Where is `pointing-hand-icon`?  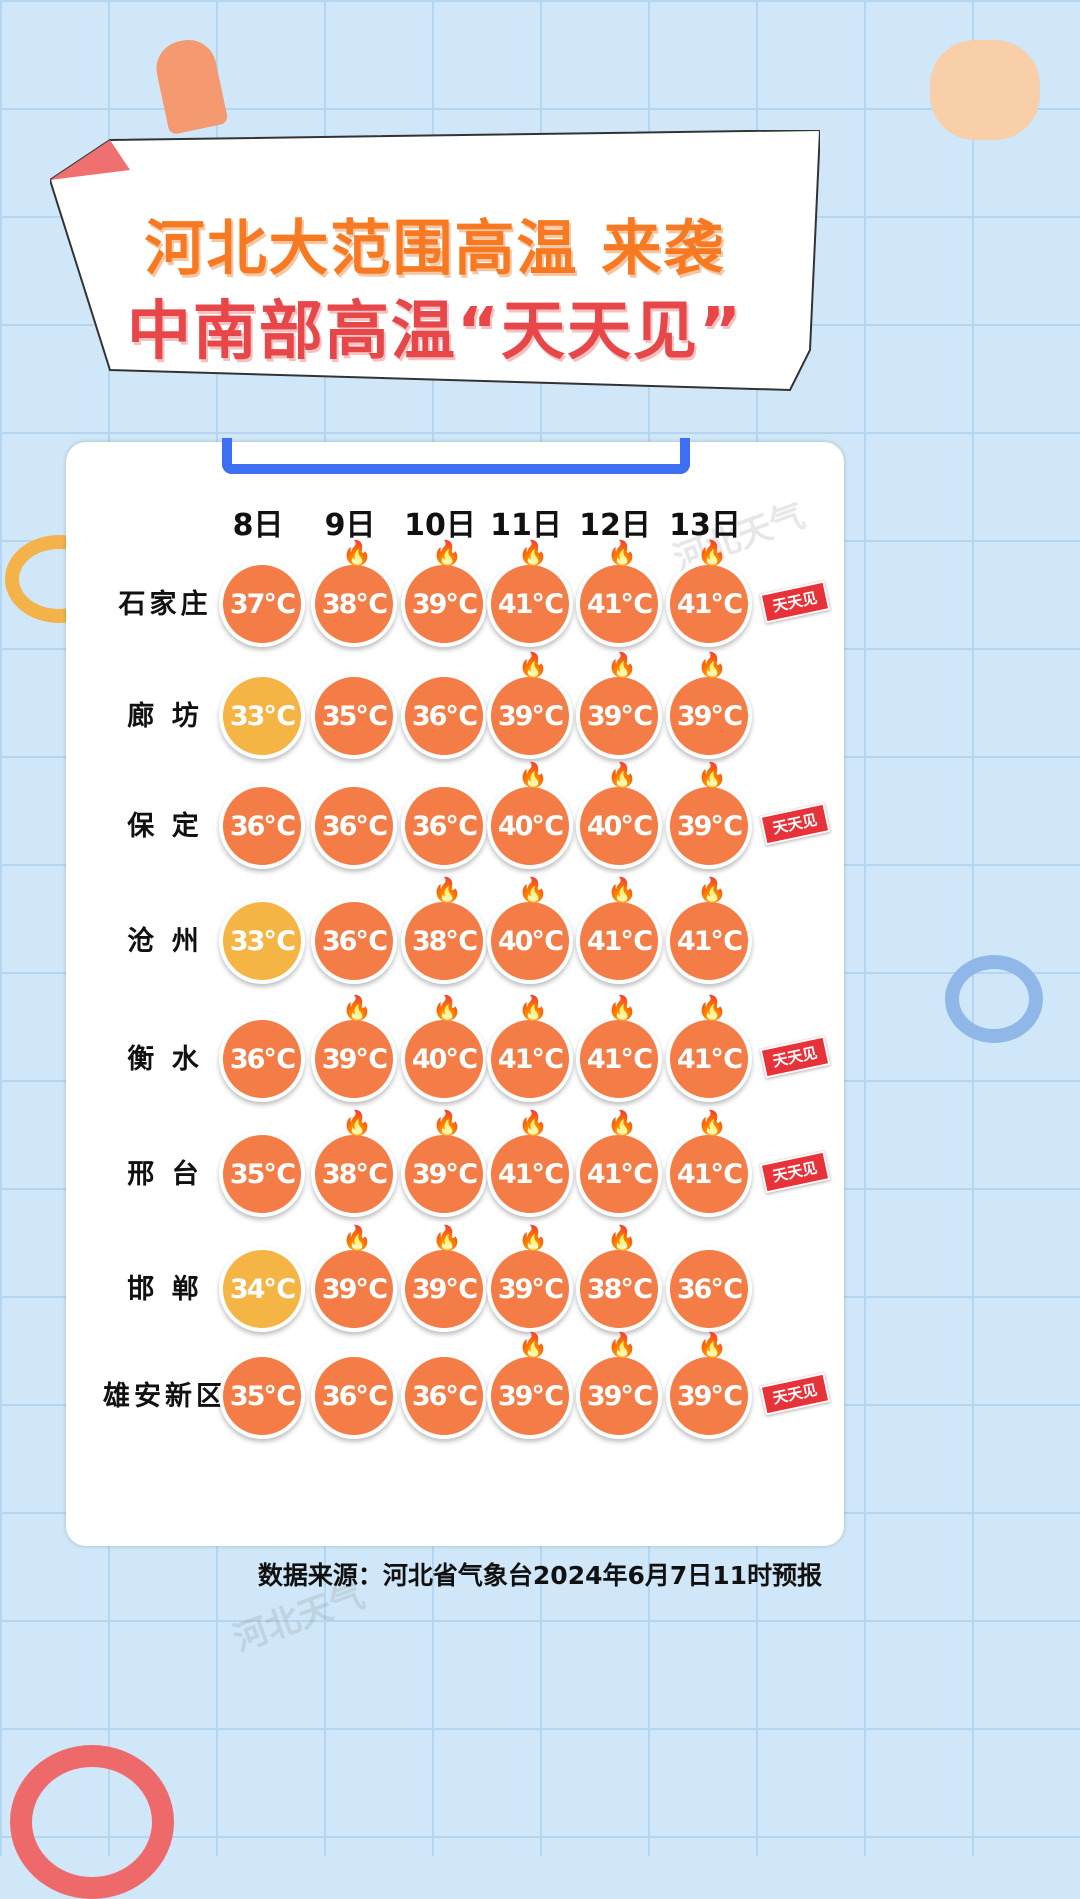
pointing-hand-icon is located at coordinates (985, 90).